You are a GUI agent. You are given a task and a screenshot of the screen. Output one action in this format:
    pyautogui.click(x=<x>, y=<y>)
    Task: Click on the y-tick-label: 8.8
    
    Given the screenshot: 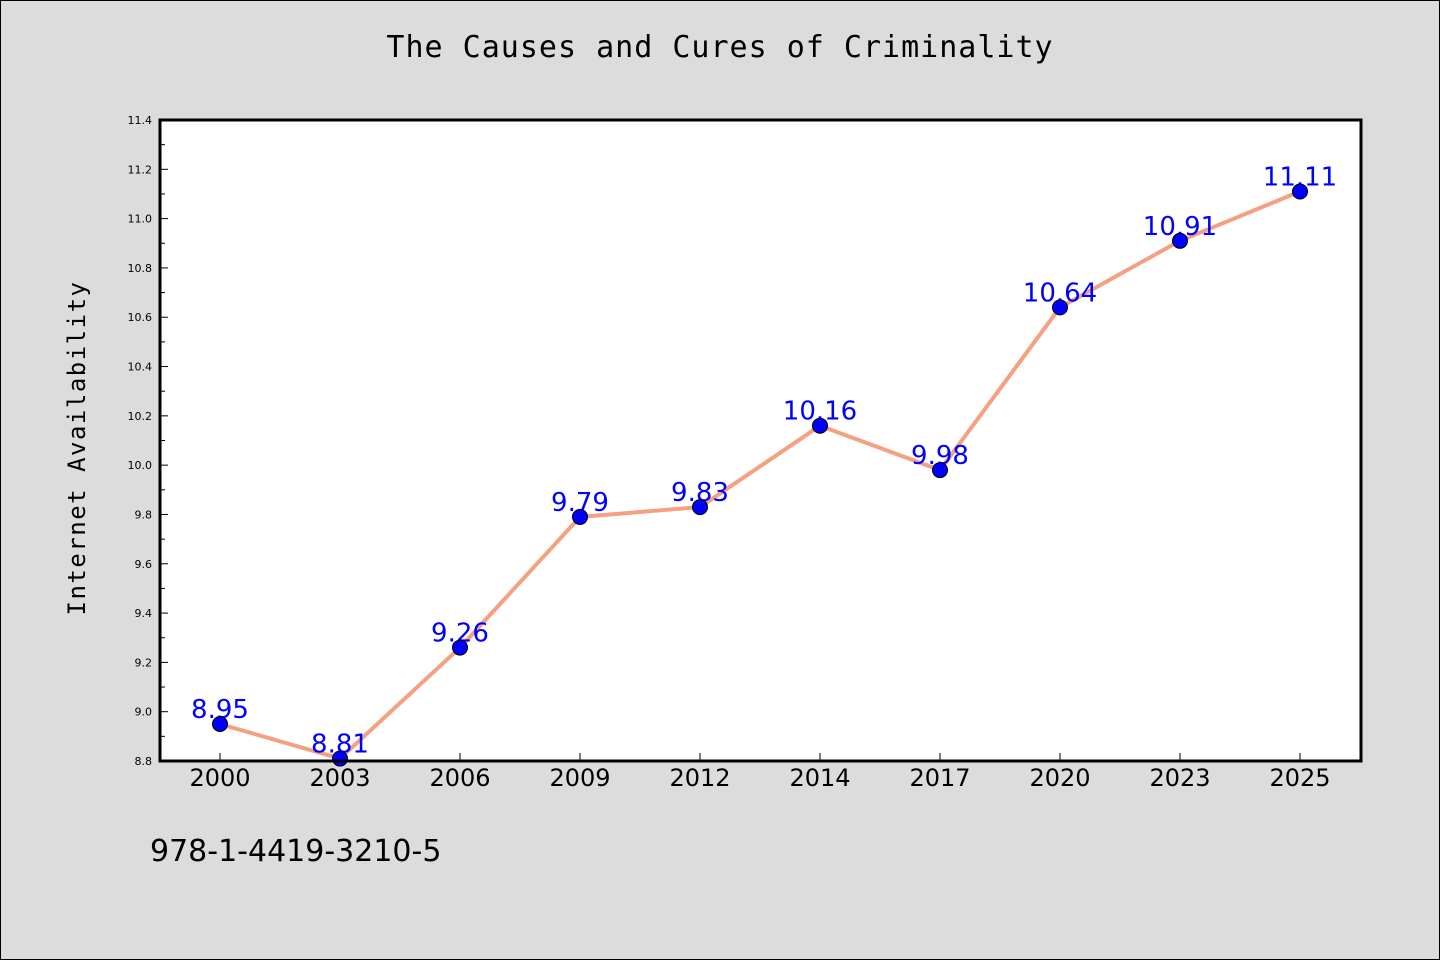 What is the action you would take?
    pyautogui.click(x=144, y=761)
    